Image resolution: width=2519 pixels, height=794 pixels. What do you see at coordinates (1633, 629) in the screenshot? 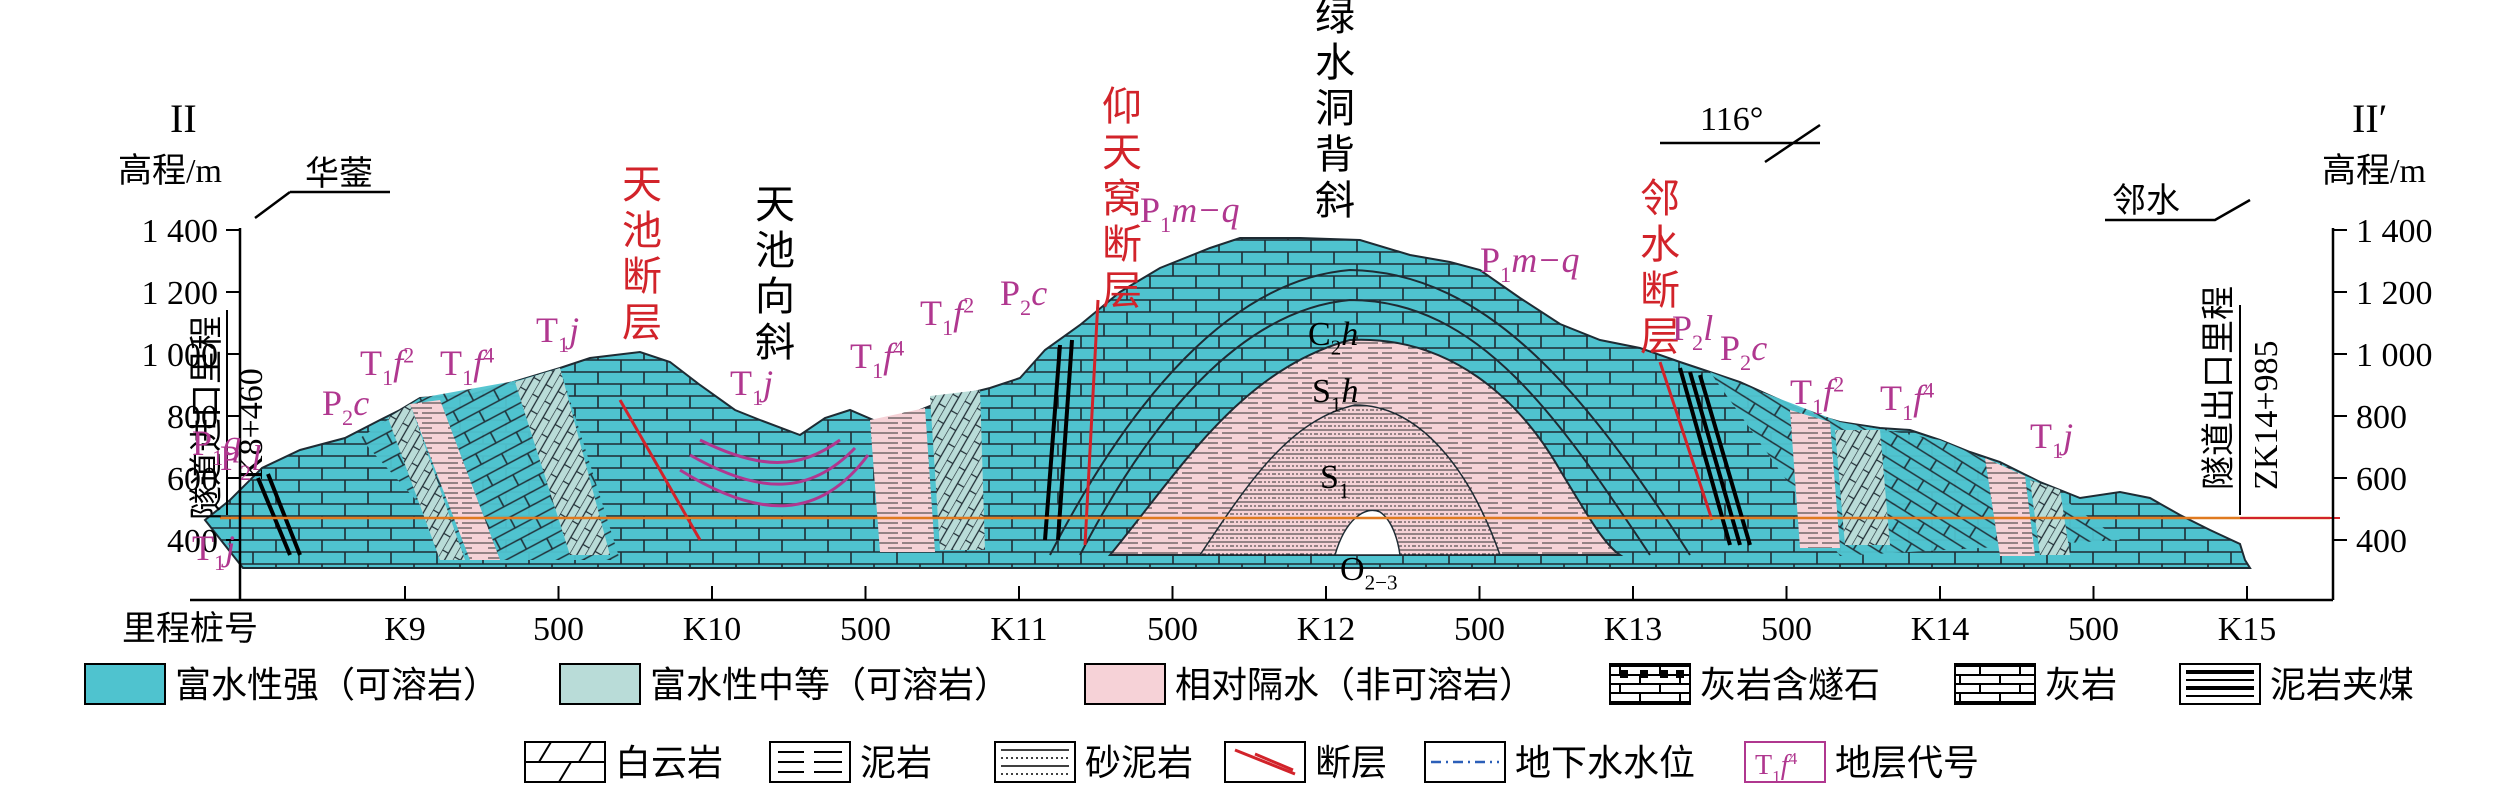
I see `x-tick-label: K13` at bounding box center [1633, 629].